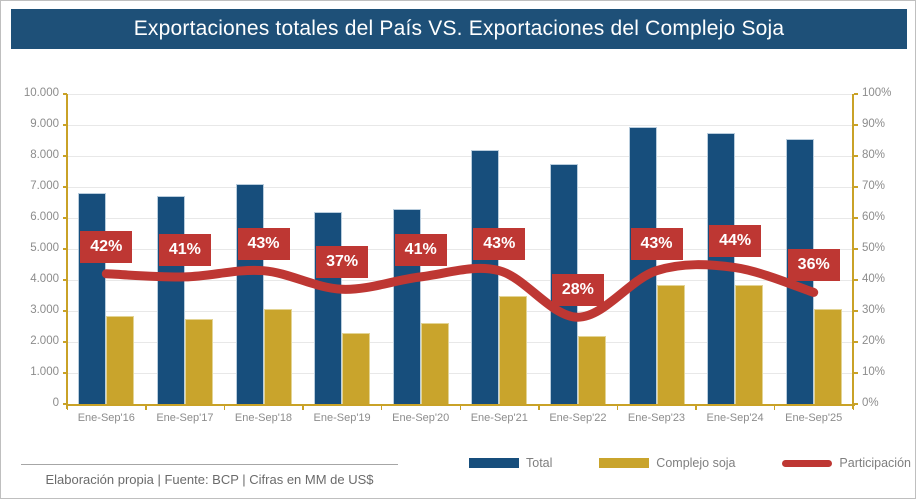  I want to click on participation-data-label: 28%, so click(577, 290).